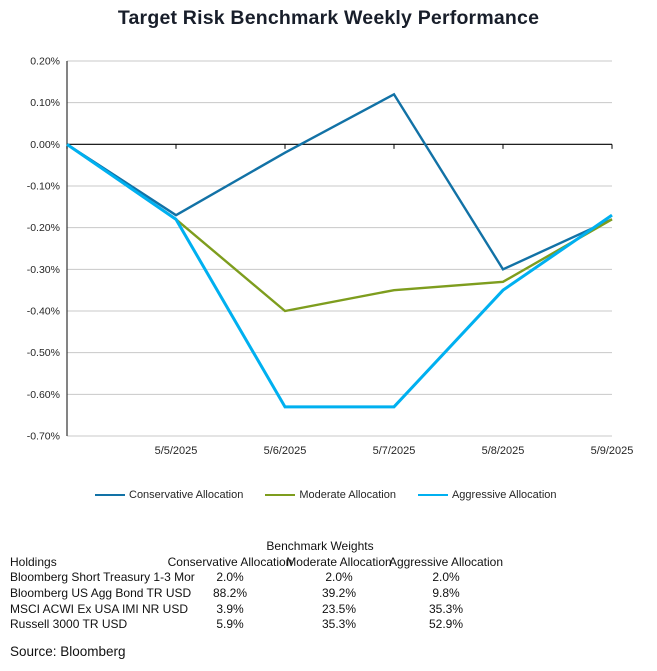  What do you see at coordinates (504, 495) in the screenshot?
I see `legend-label: Aggressive Allocation` at bounding box center [504, 495].